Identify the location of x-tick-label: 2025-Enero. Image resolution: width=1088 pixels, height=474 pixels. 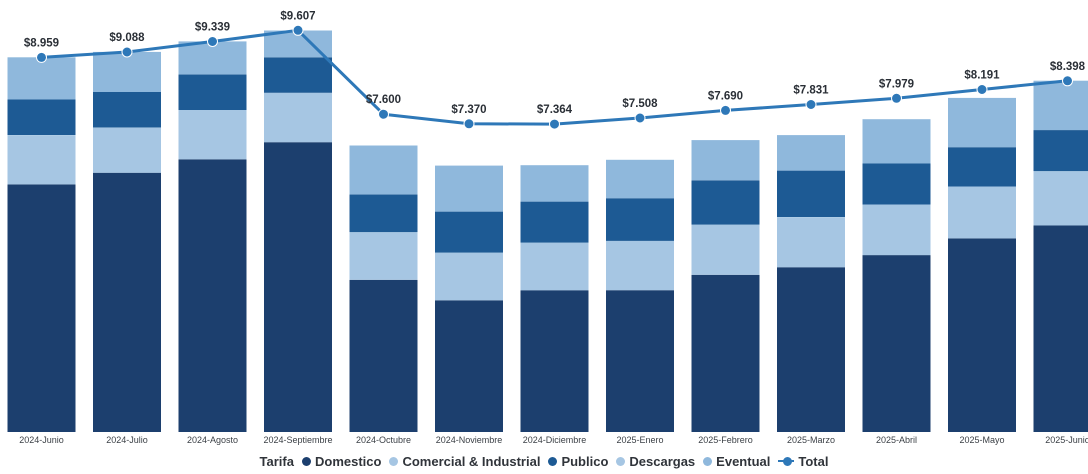
(639, 440).